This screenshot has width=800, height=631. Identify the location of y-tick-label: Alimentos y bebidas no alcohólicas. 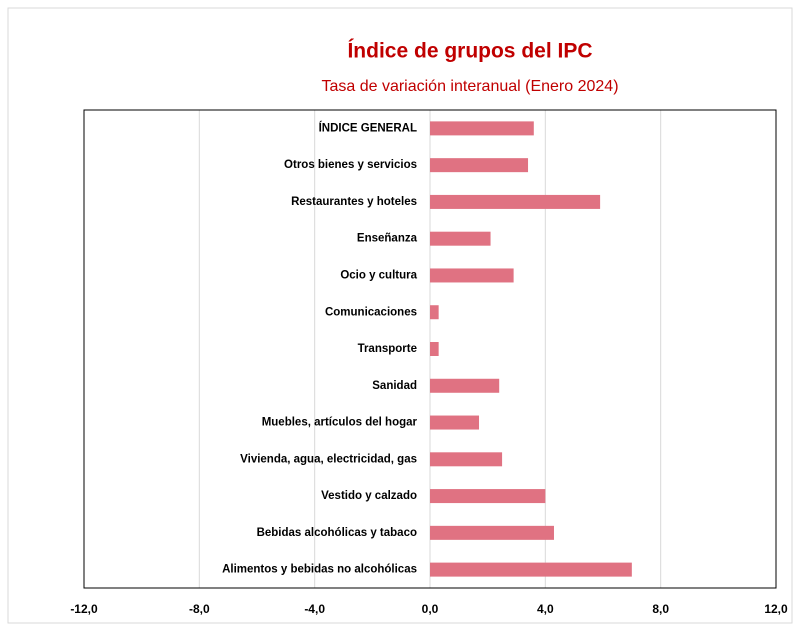
(319, 570).